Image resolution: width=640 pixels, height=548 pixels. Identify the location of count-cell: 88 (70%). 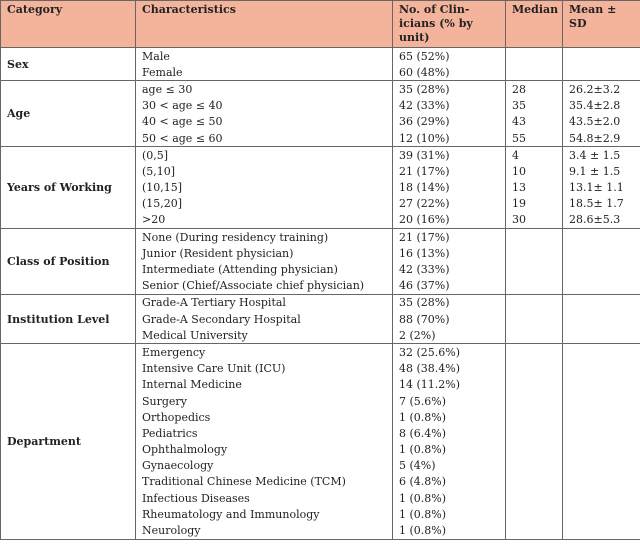
(449, 319).